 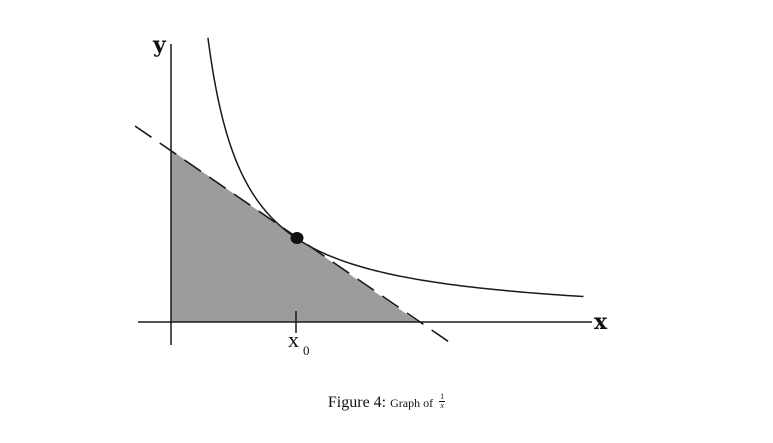 What do you see at coordinates (293, 339) in the screenshot?
I see `x0-label: x` at bounding box center [293, 339].